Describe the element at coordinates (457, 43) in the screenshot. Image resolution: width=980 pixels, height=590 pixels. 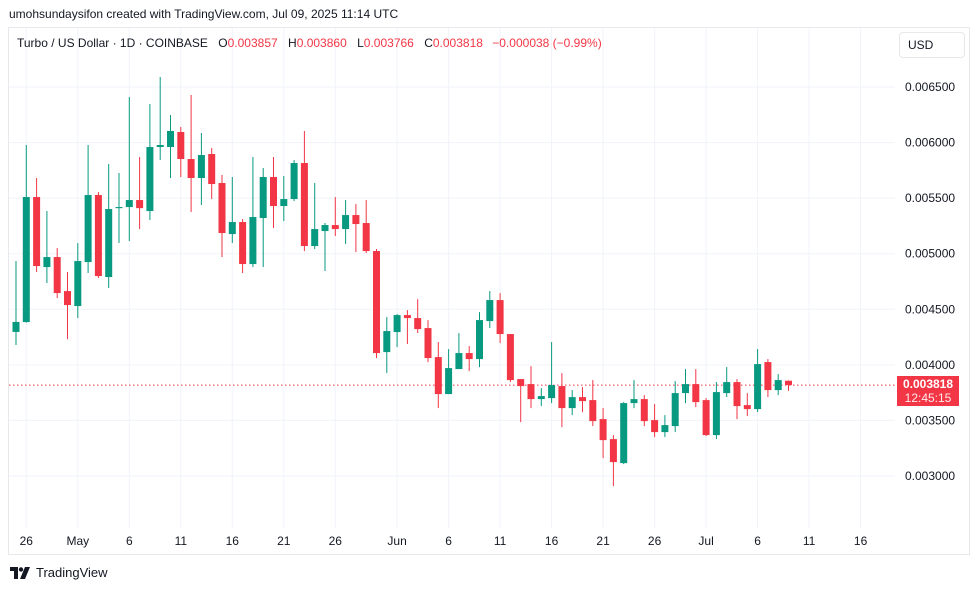
I see `close-value: 0.003818` at that location.